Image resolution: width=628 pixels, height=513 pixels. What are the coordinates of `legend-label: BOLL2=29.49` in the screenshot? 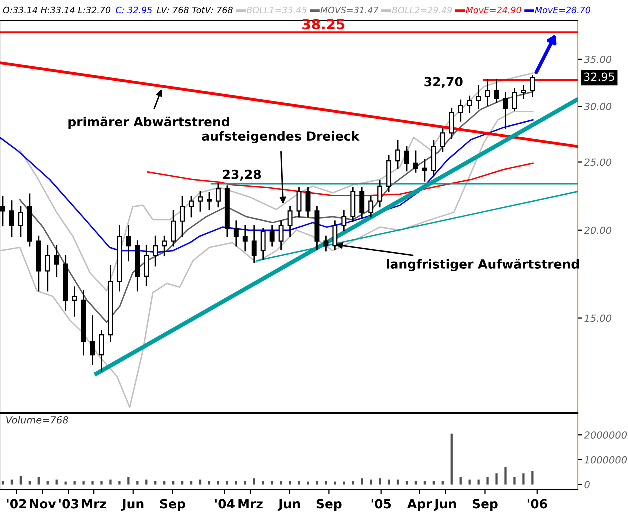 It's located at (422, 10).